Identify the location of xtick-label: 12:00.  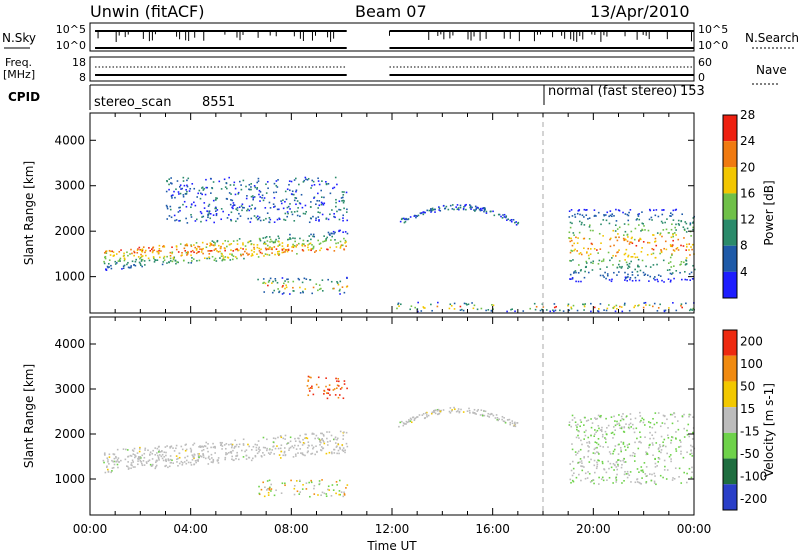
(392, 529).